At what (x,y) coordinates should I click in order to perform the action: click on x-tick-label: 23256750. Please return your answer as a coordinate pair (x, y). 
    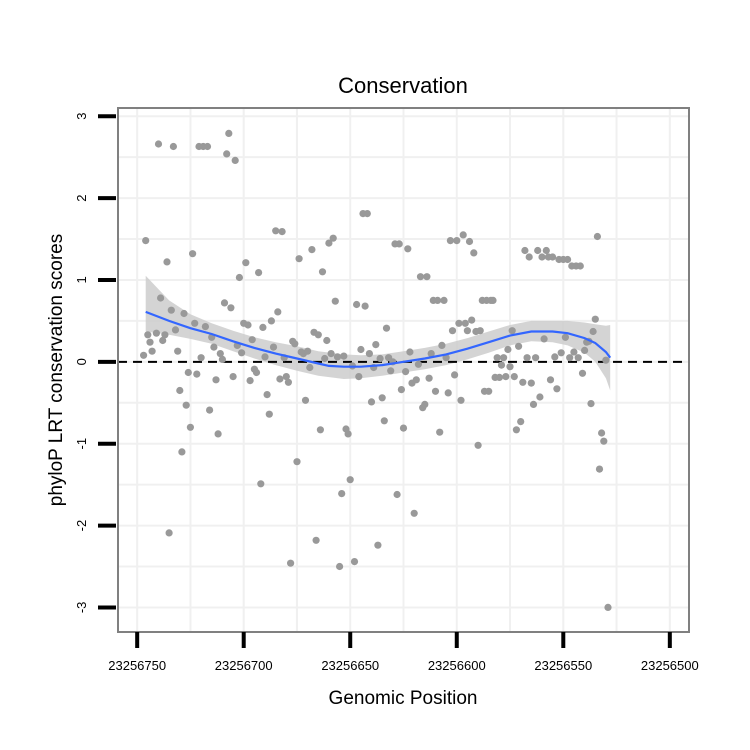
    Looking at the image, I should click on (137, 665).